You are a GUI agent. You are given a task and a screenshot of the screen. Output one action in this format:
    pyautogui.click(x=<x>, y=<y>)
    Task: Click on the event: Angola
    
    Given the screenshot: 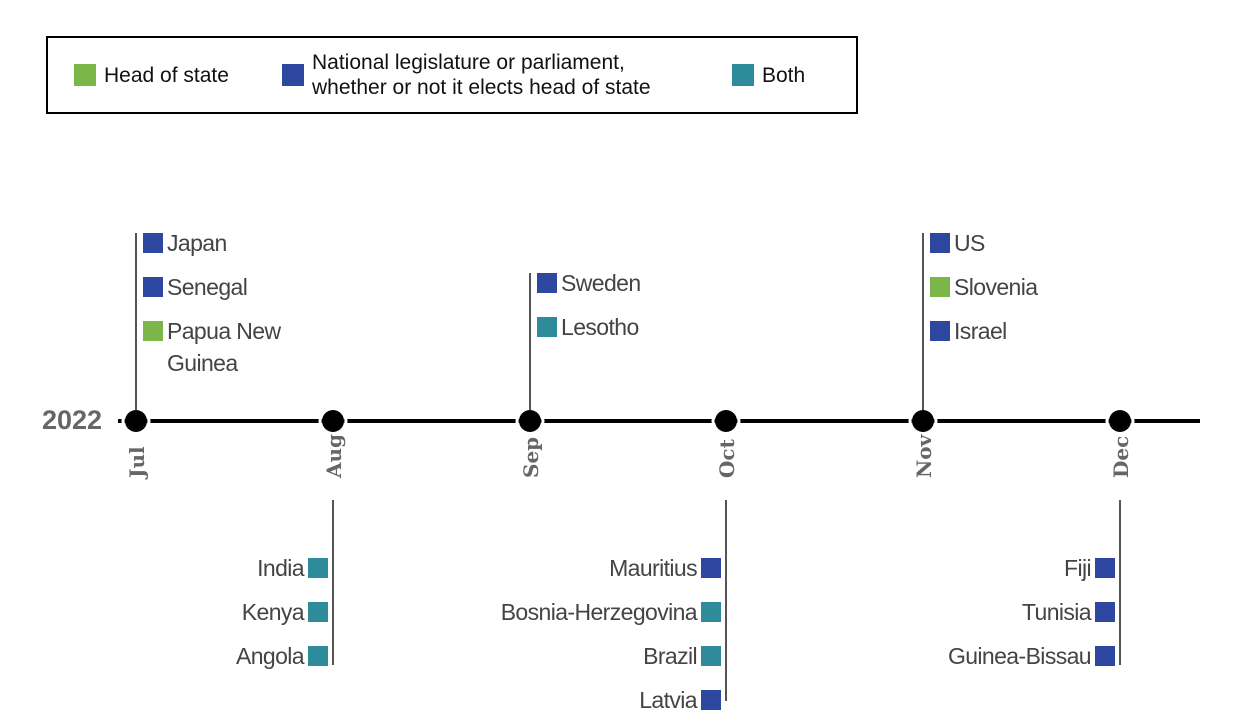 What is the action you would take?
    pyautogui.click(x=282, y=656)
    